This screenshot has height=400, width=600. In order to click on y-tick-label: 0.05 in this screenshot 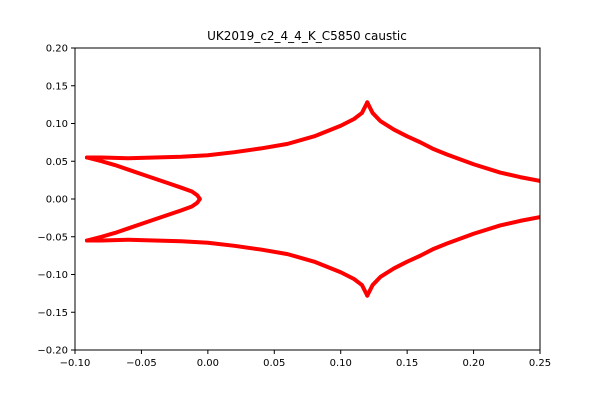, I will do `click(57, 162)`.